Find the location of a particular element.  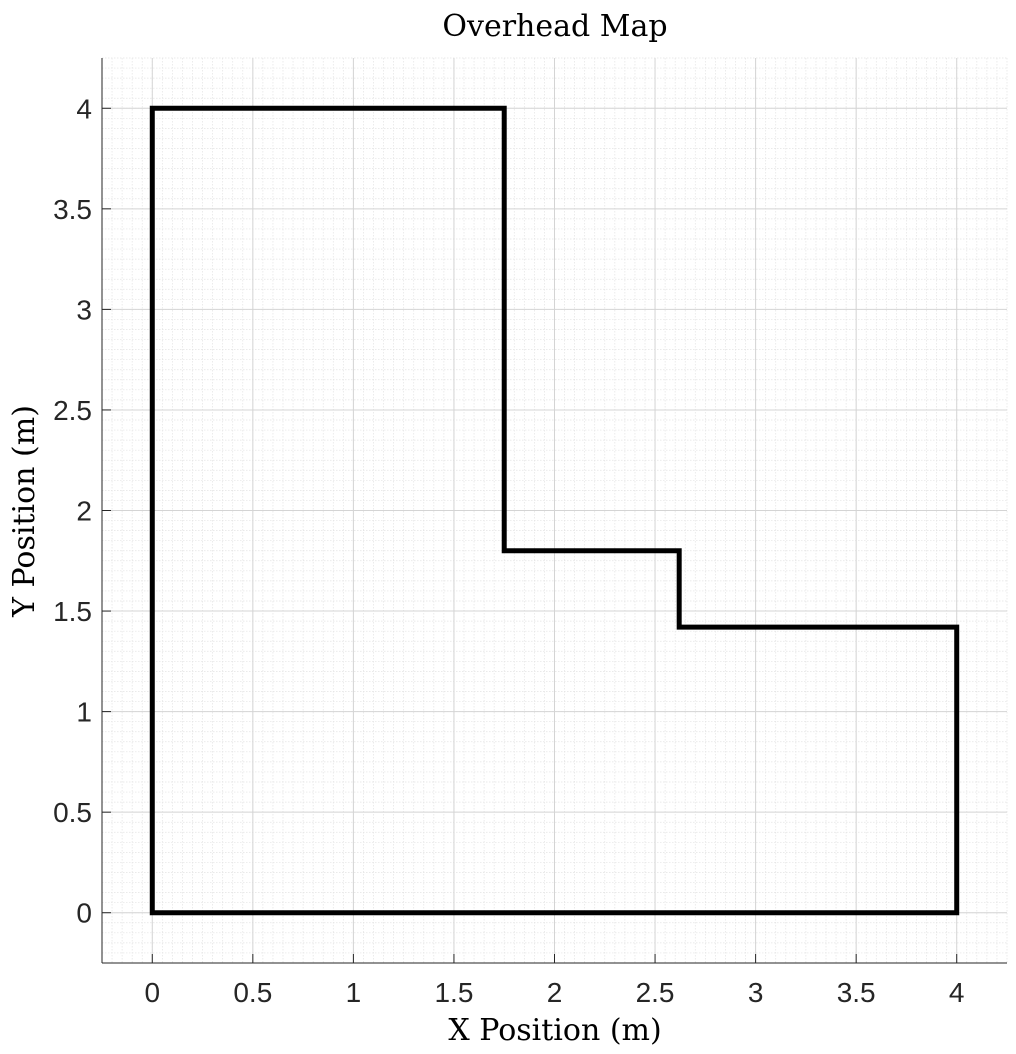

x-tick-label: 0 is located at coordinates (152, 992).